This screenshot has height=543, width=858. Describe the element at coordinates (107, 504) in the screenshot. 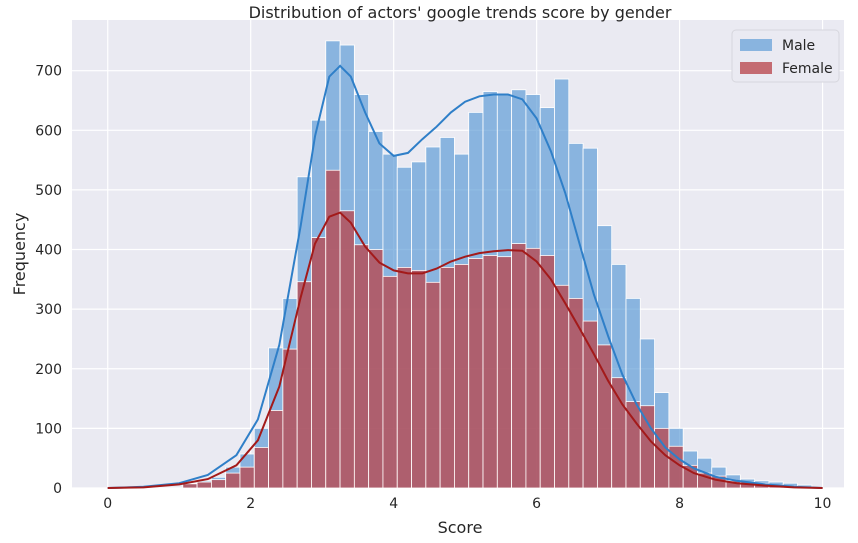

I see `x-tick-label: 0` at that location.